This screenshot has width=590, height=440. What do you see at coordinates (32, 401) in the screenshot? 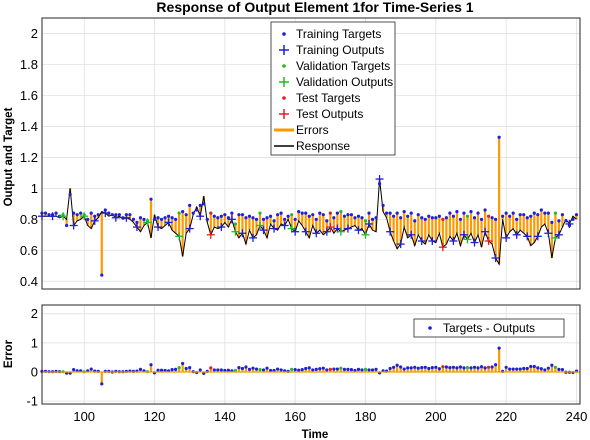
I see `error-y-tick: -1` at bounding box center [32, 401].